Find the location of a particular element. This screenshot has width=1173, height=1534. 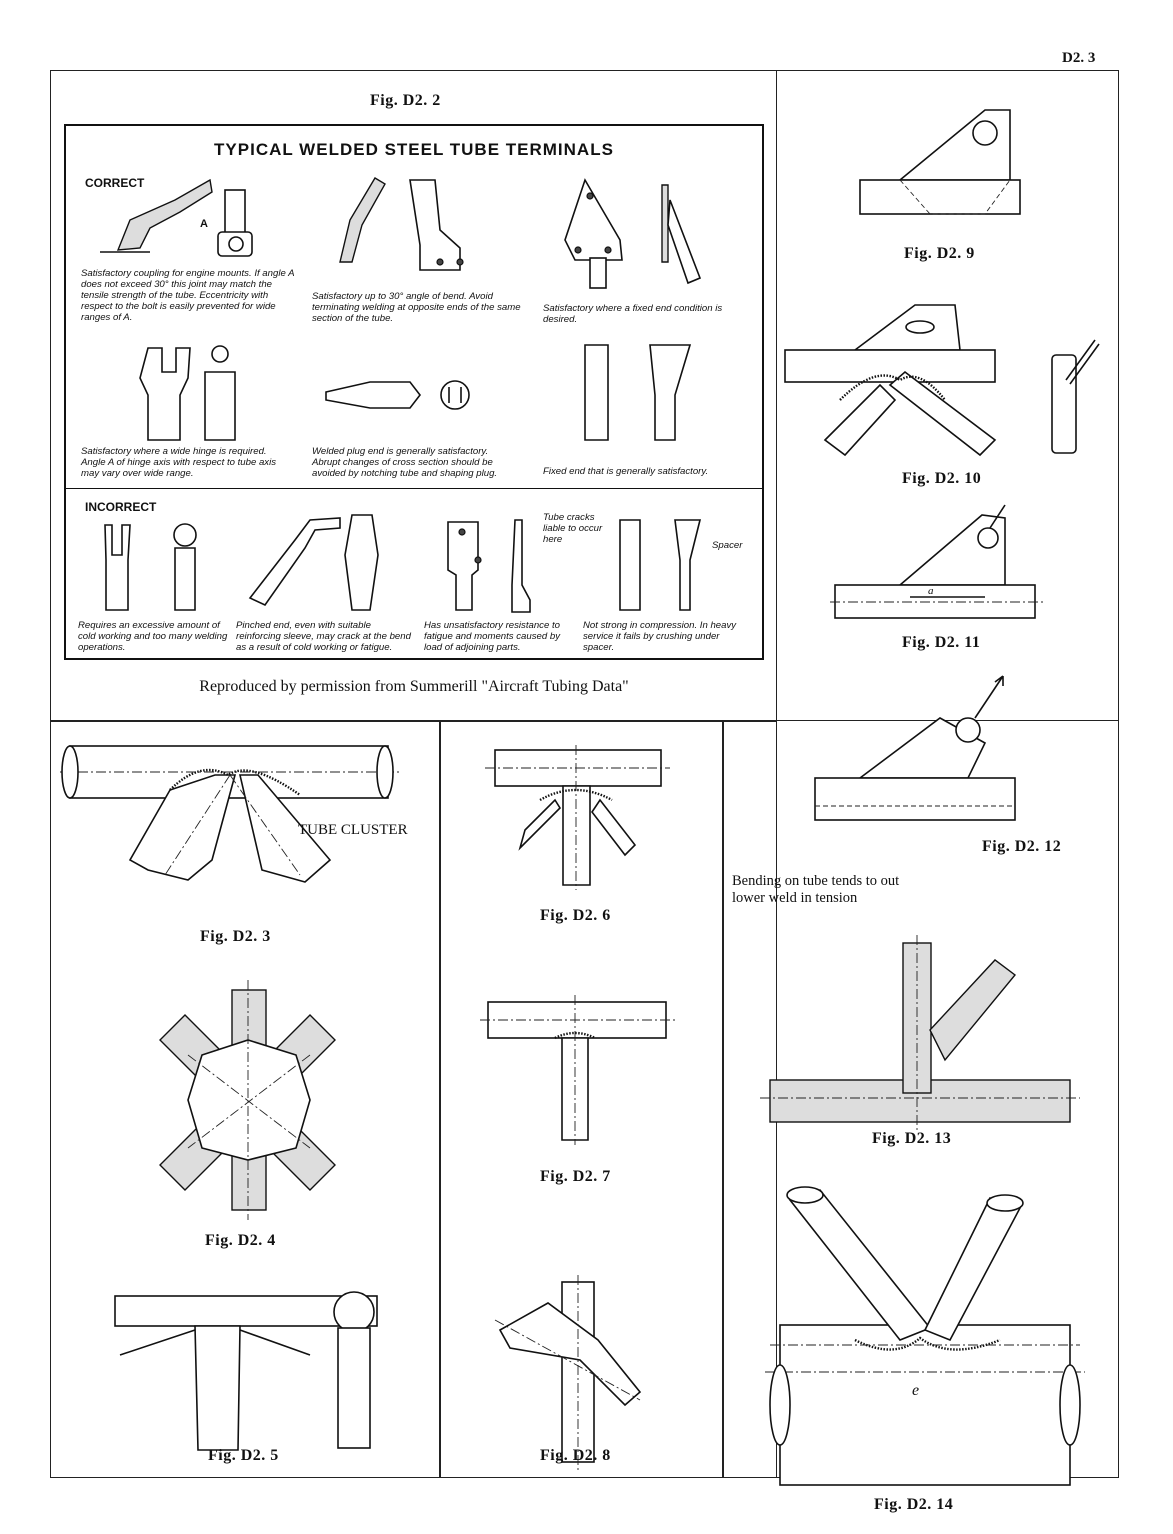

wide-hinge-drawing is located at coordinates (165, 394).